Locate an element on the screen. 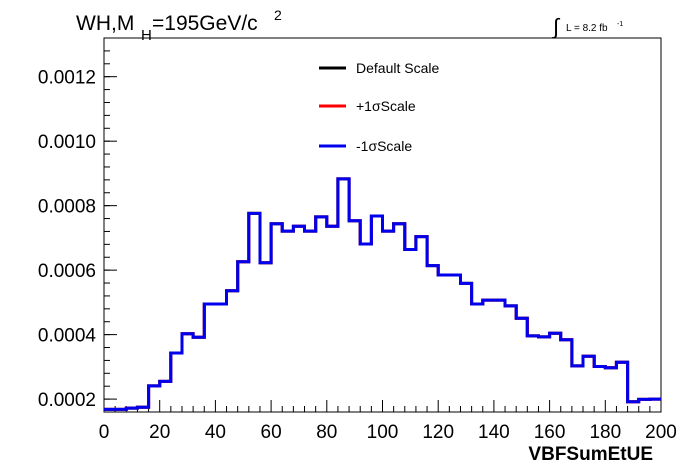 The image size is (696, 472). legend-label: -1σScale is located at coordinates (384, 146).